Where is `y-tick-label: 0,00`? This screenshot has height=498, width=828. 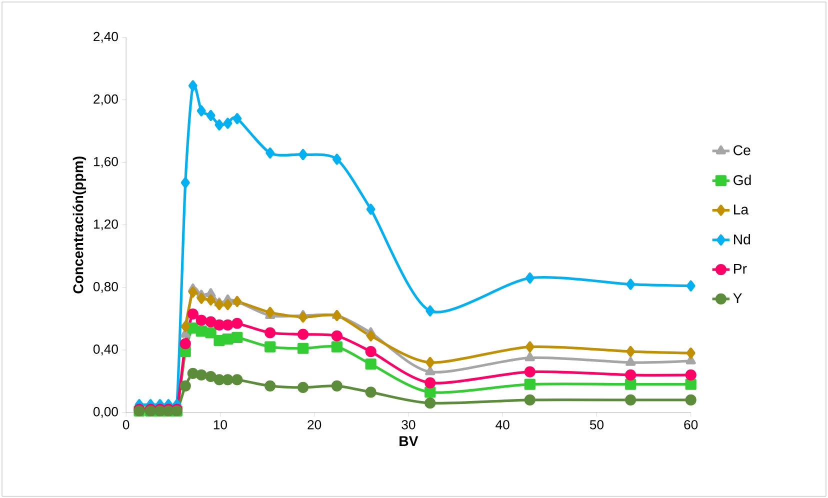
y-tick-label: 0,00 is located at coordinates (105, 412).